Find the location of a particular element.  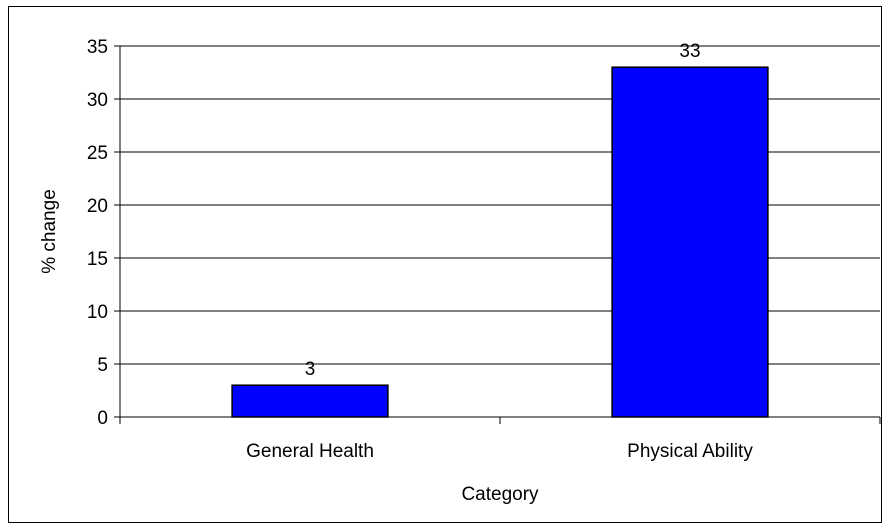

y-tick-label: 35 is located at coordinates (97, 47).